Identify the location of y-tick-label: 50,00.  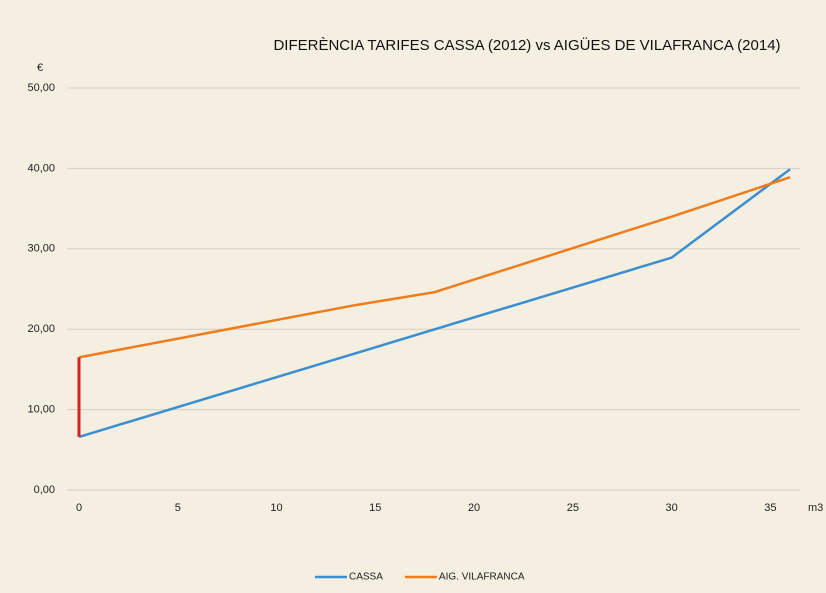
(41, 88).